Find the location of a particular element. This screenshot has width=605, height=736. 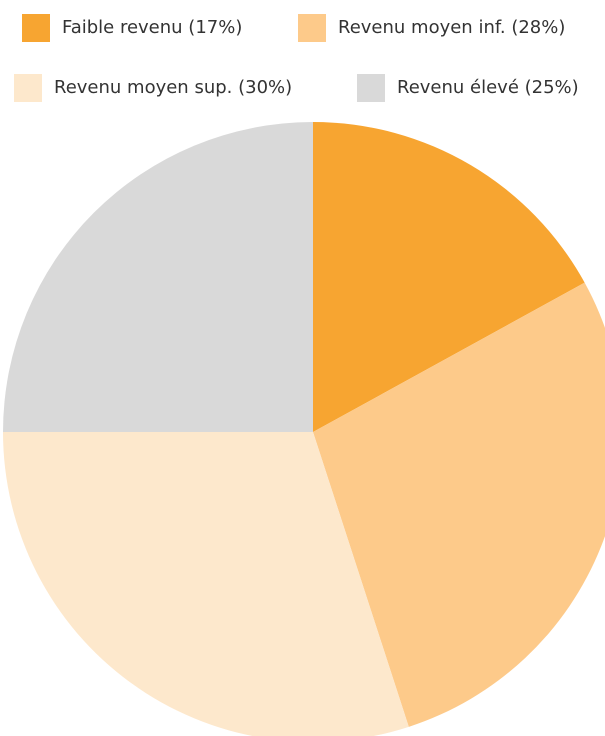

legend-label: Revenu élevé (25%) is located at coordinates (488, 87).